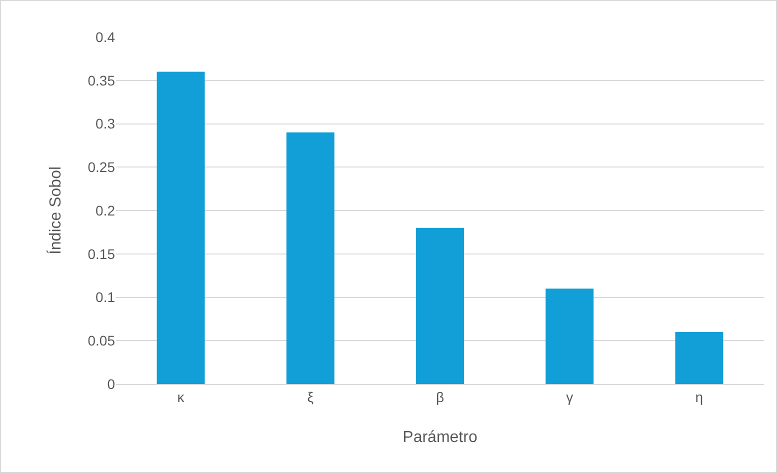  Describe the element at coordinates (310, 396) in the screenshot. I see `x-tick-label: ξ` at that location.